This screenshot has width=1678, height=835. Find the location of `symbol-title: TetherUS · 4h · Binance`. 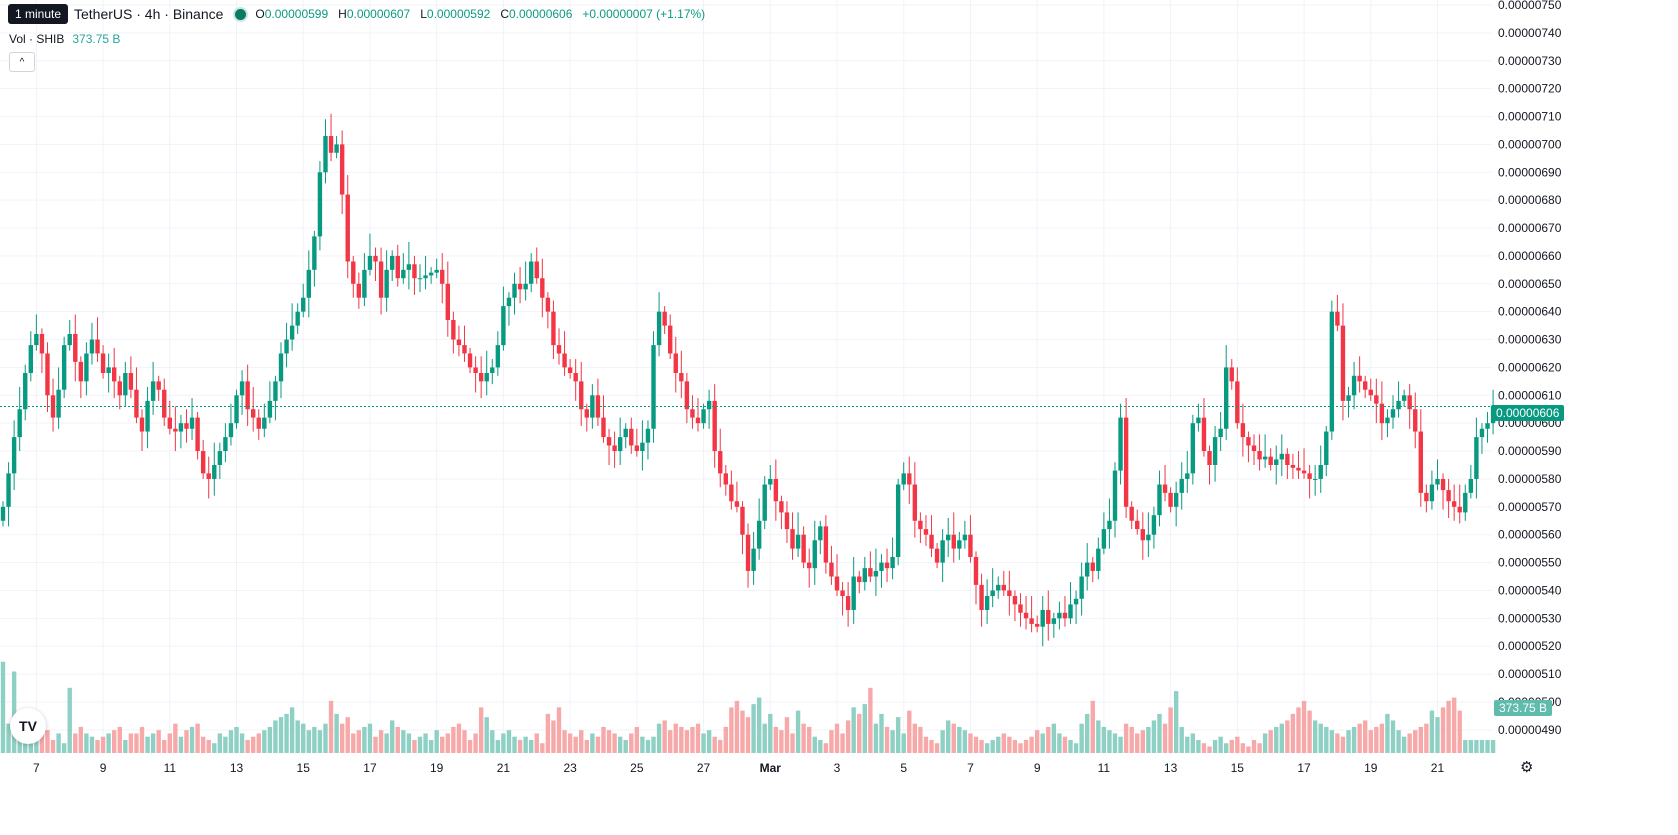

symbol-title: TetherUS · 4h · Binance is located at coordinates (149, 14).